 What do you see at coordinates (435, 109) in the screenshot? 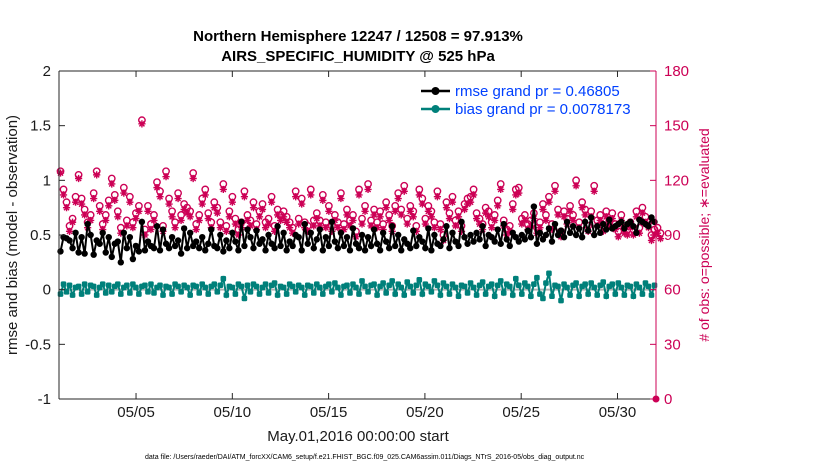
I see `legend-bias-marker` at bounding box center [435, 109].